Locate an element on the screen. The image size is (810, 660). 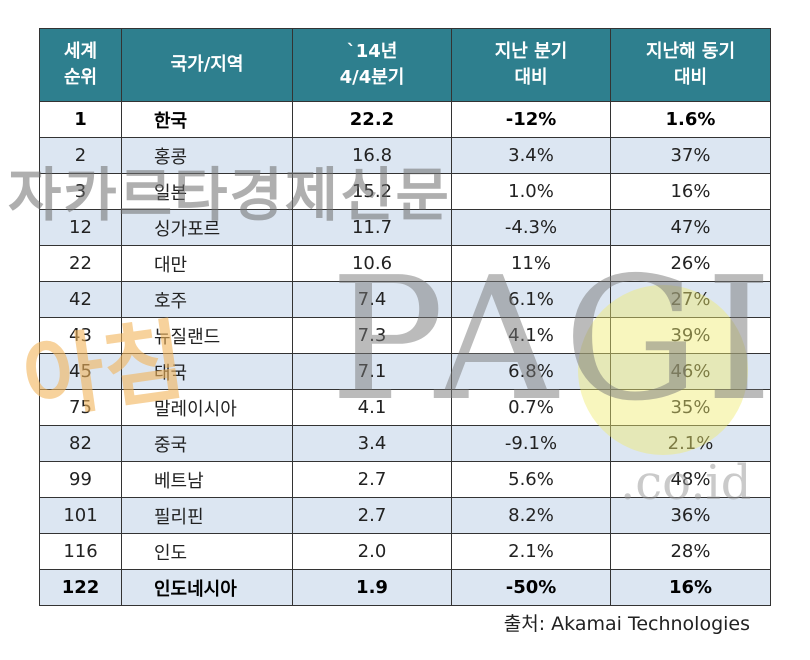
country-cell: 싱가포르 is located at coordinates (207, 227).